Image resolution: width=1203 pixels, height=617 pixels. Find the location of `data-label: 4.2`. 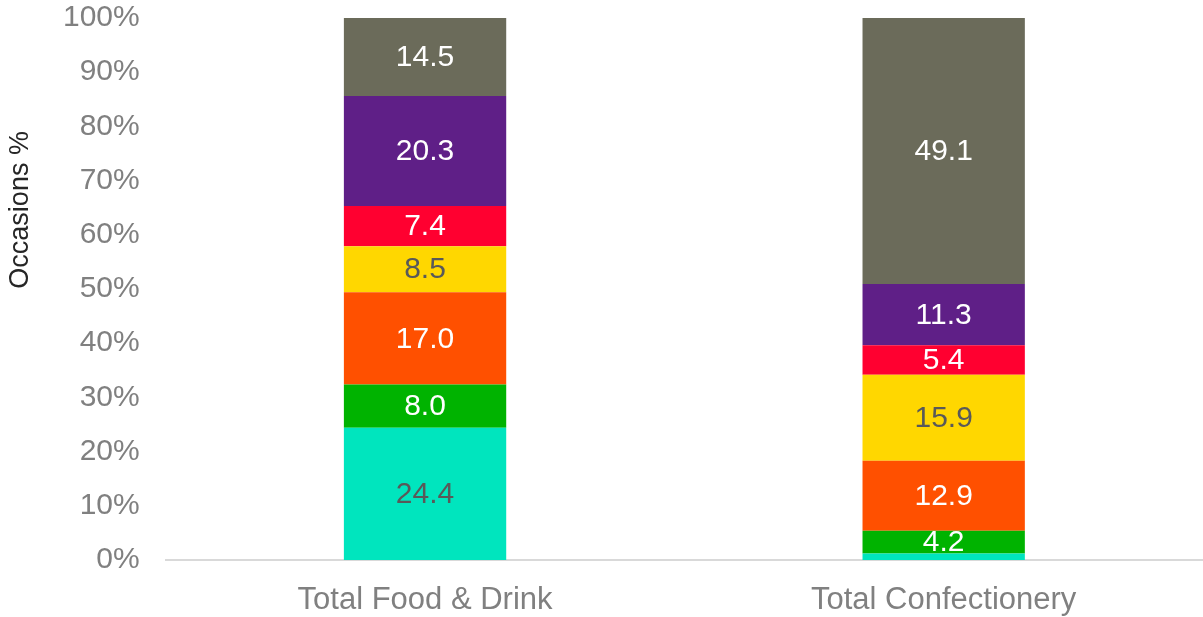

data-label: 4.2 is located at coordinates (943, 541).